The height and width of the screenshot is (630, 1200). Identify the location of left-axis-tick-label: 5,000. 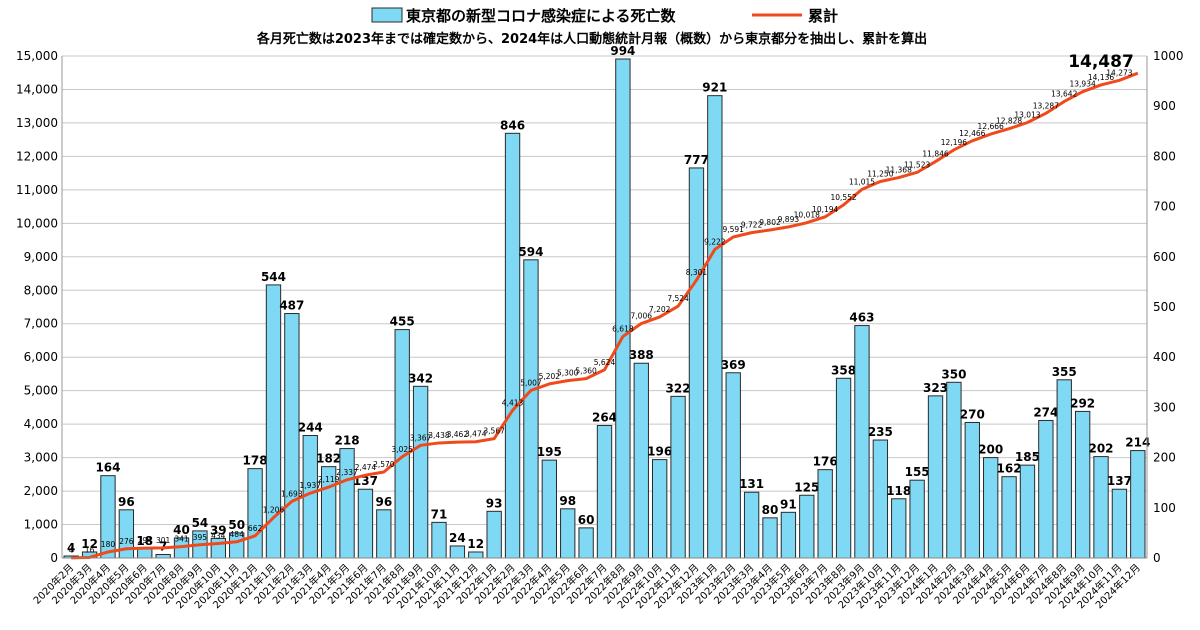
(41, 391).